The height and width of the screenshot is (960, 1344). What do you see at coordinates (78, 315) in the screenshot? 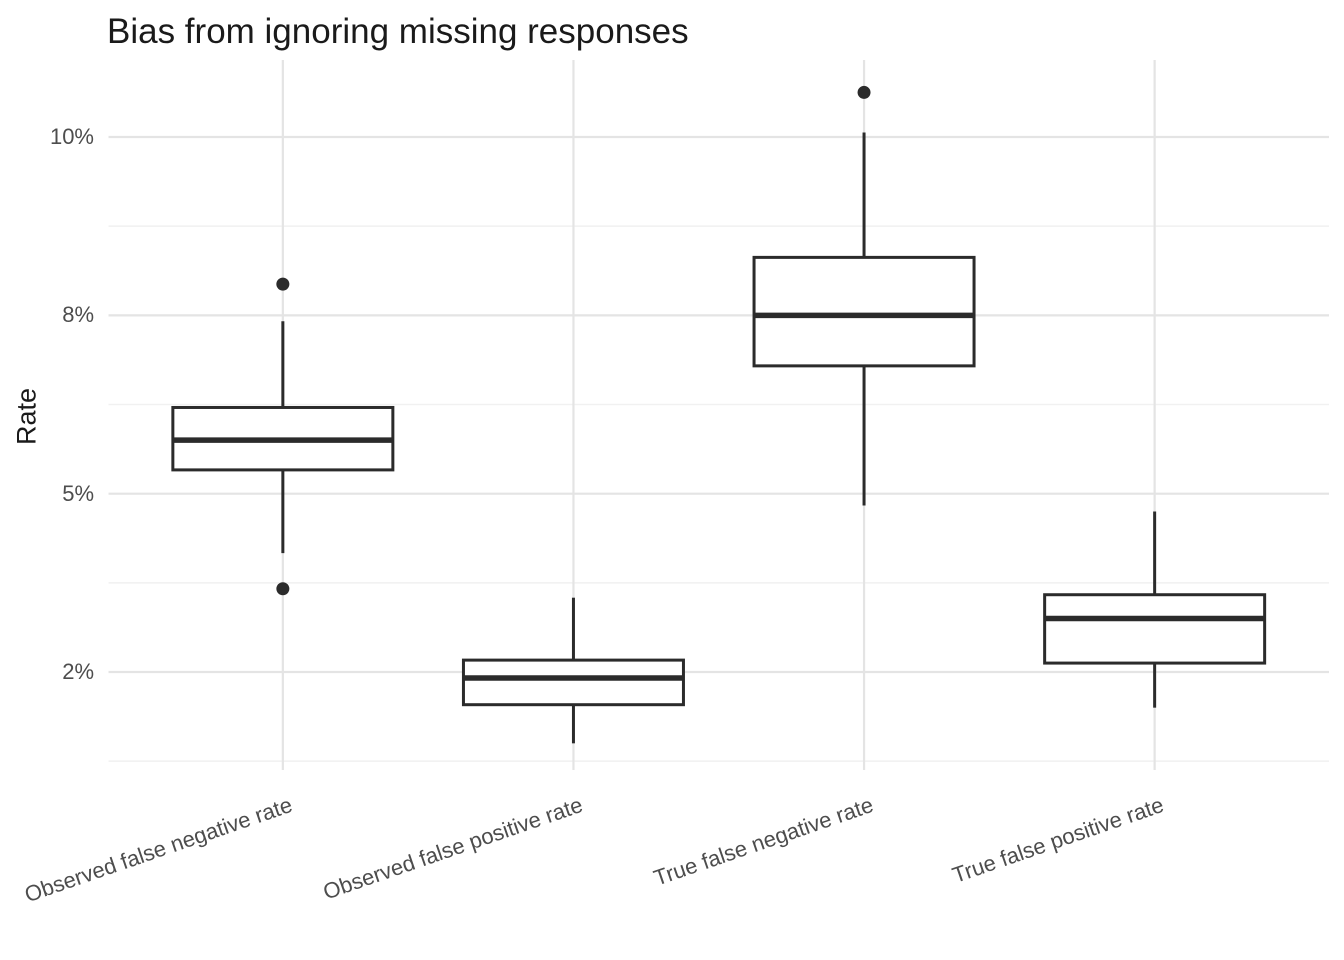
I see `y-tick-label: 8%` at bounding box center [78, 315].